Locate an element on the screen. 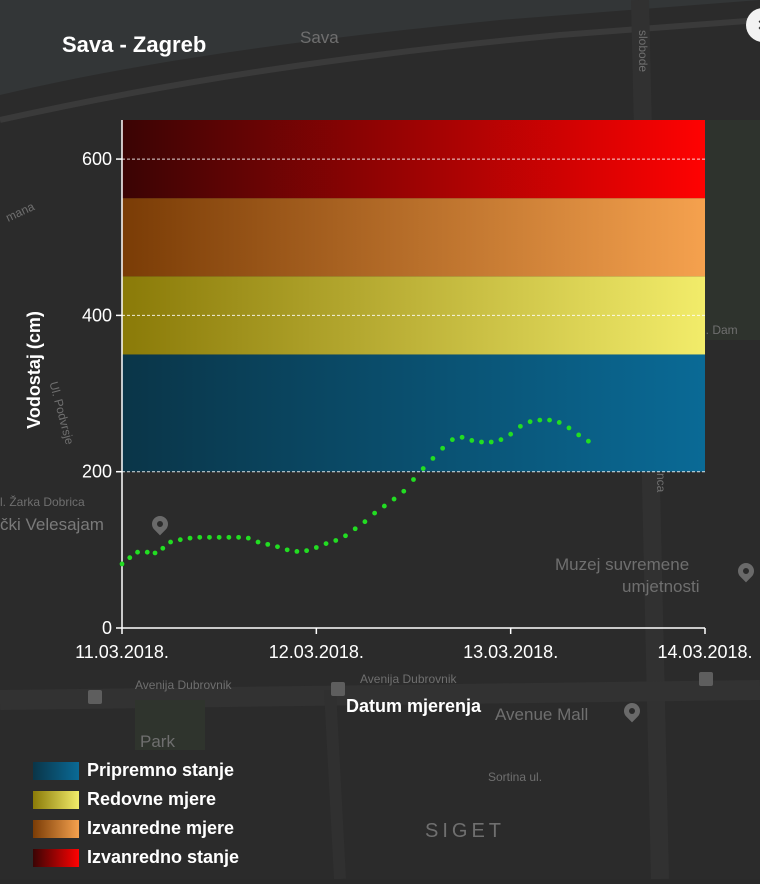  x-tick-label: 12.03.2018. is located at coordinates (316, 652).